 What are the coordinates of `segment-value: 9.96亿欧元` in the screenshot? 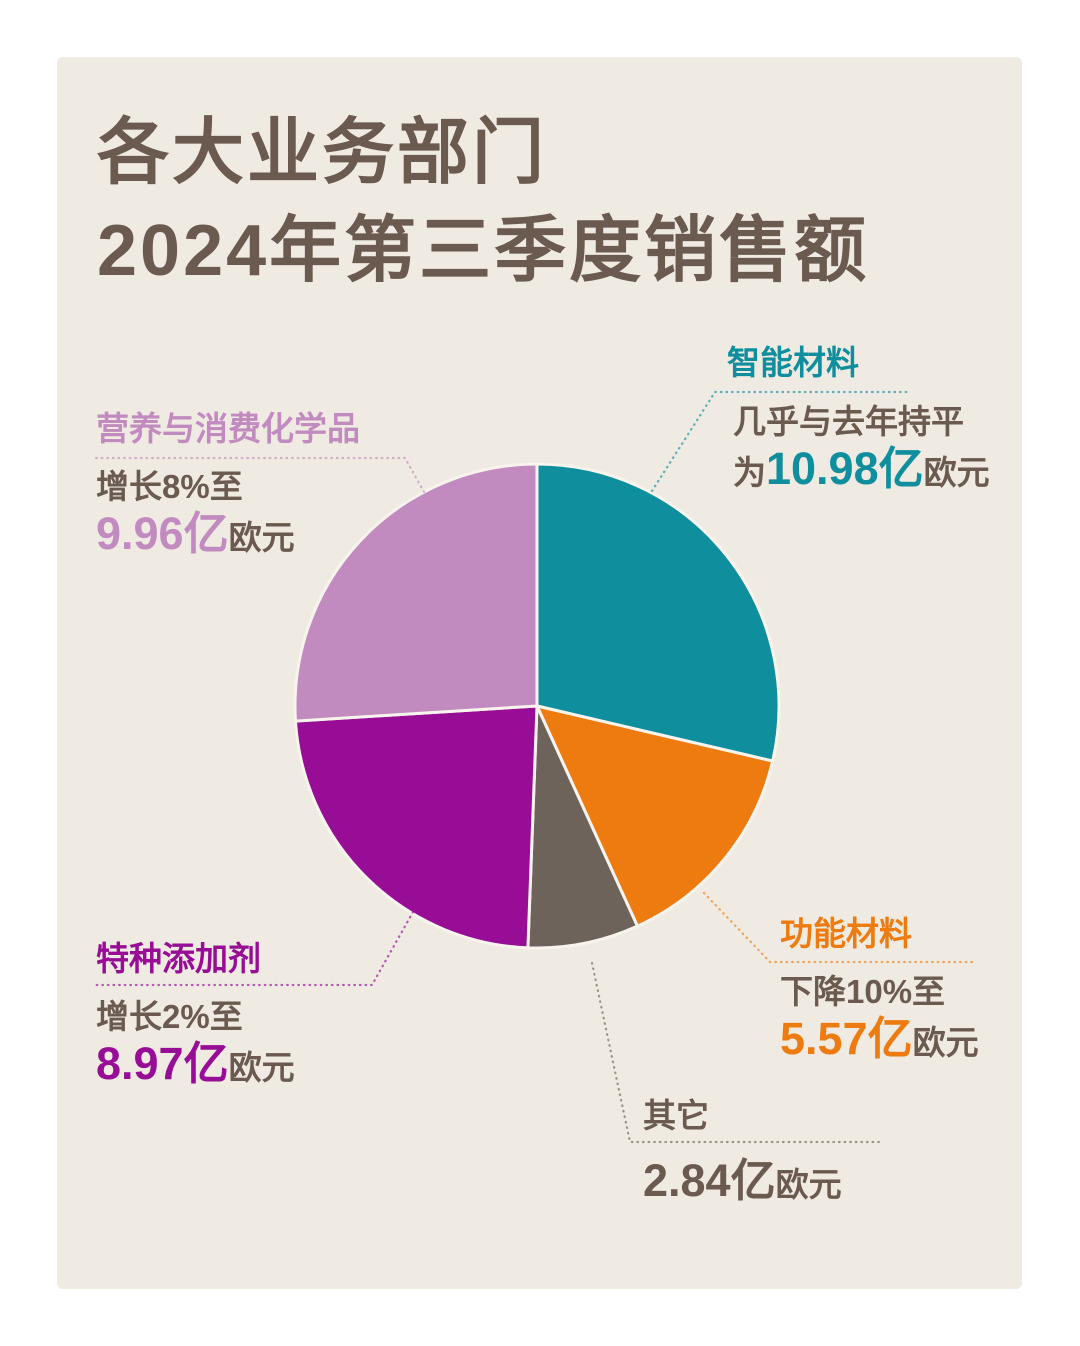 It's located at (195, 533).